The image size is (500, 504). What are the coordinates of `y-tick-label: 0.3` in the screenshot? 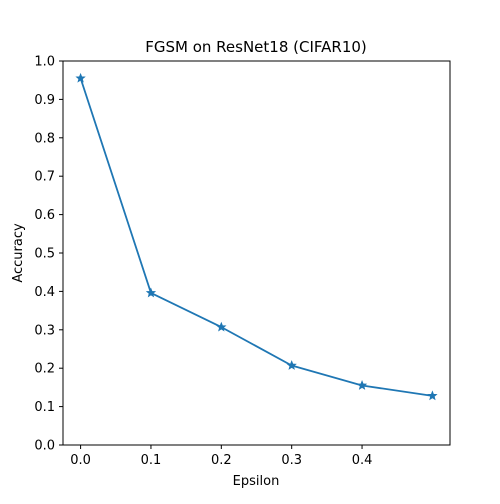 It's located at (44, 330).